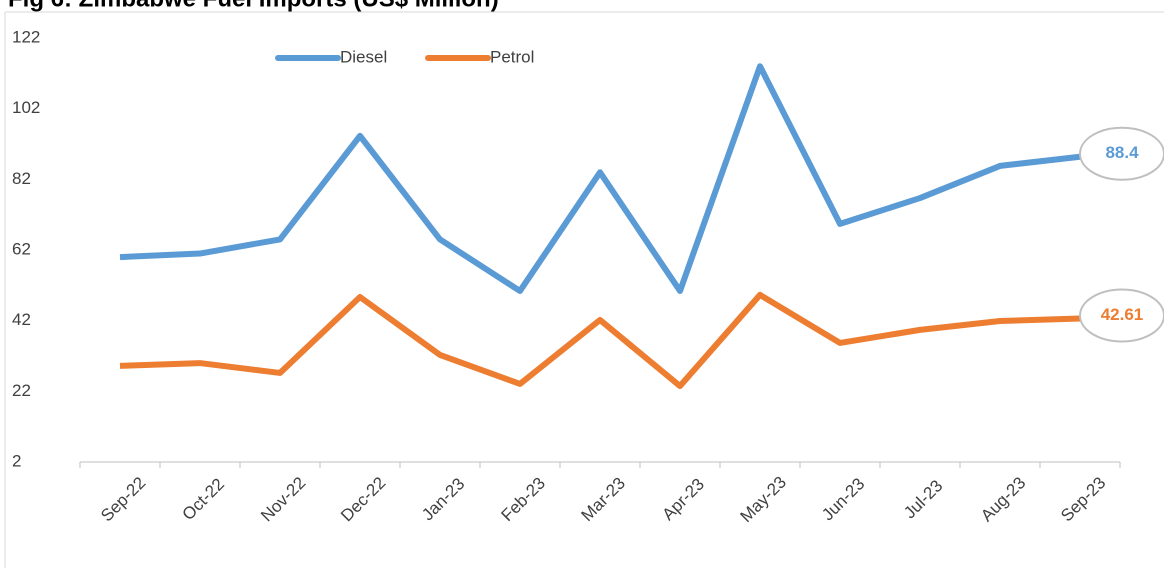  Describe the element at coordinates (21, 319) in the screenshot. I see `y-tick-label: 42` at that location.